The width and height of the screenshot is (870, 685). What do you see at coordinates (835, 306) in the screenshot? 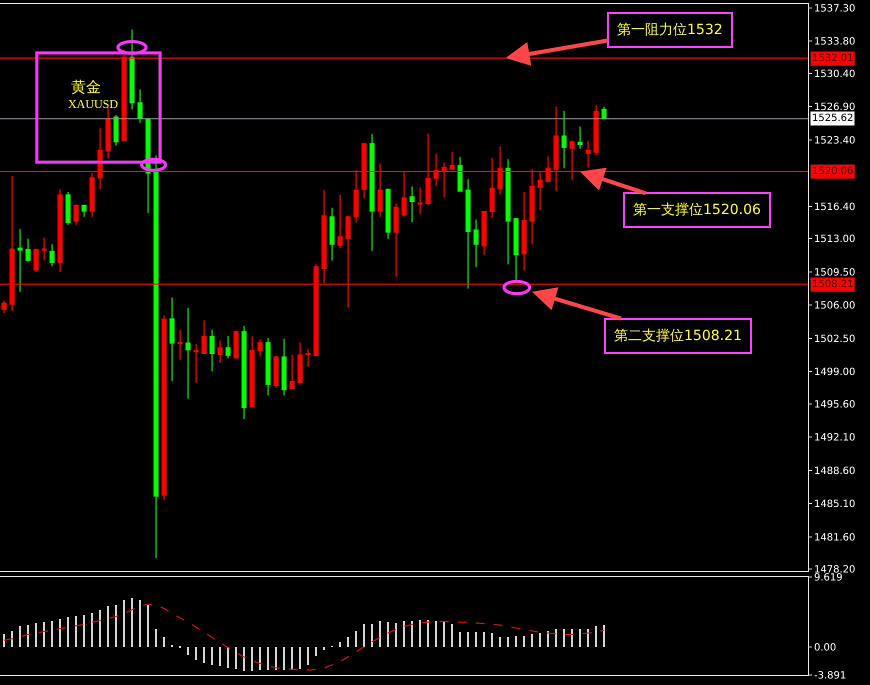
I see `y-tick-label: 1506.00` at bounding box center [835, 306].